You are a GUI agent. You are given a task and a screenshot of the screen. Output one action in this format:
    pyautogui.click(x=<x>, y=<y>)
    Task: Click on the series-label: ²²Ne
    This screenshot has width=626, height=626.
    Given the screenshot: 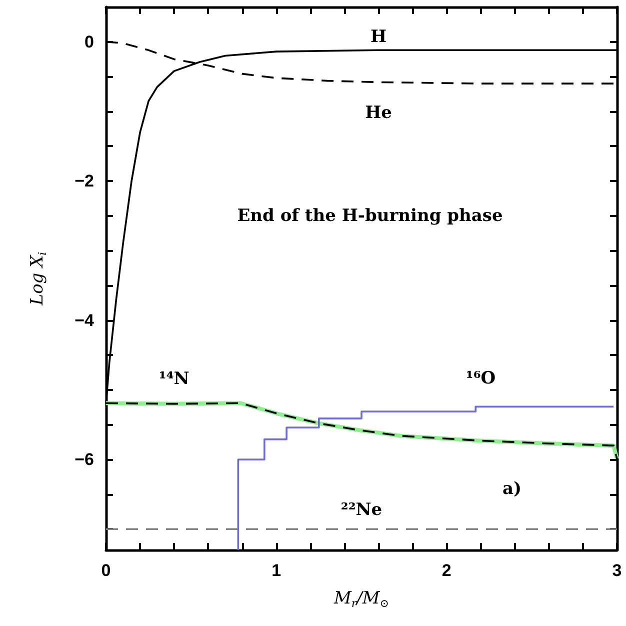 What is the action you would take?
    pyautogui.click(x=361, y=510)
    